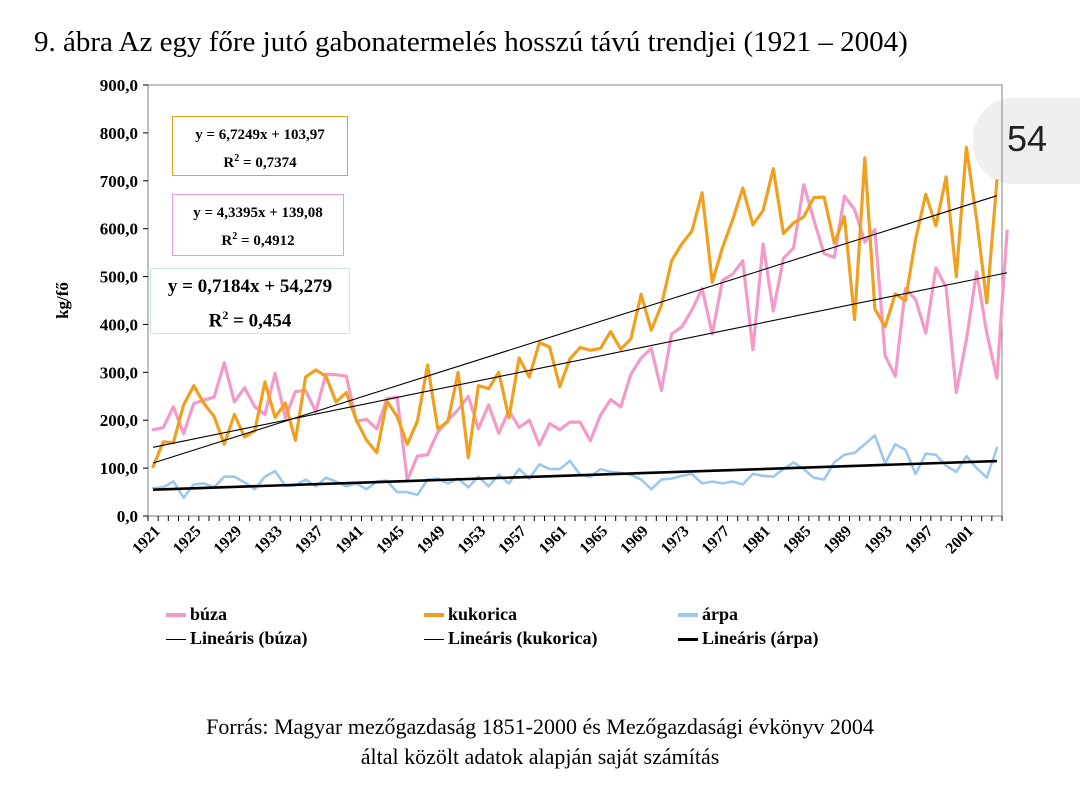 This screenshot has width=1080, height=792. Describe the element at coordinates (960, 540) in the screenshot. I see `x-tick-label: 2001` at that location.